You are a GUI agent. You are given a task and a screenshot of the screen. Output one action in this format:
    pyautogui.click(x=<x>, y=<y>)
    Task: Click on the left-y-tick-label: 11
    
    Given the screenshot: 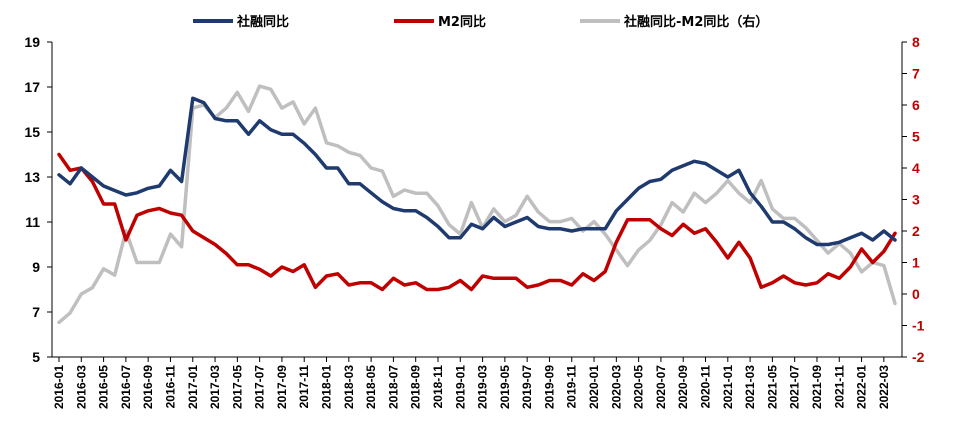 What is the action you would take?
    pyautogui.click(x=32, y=222)
    